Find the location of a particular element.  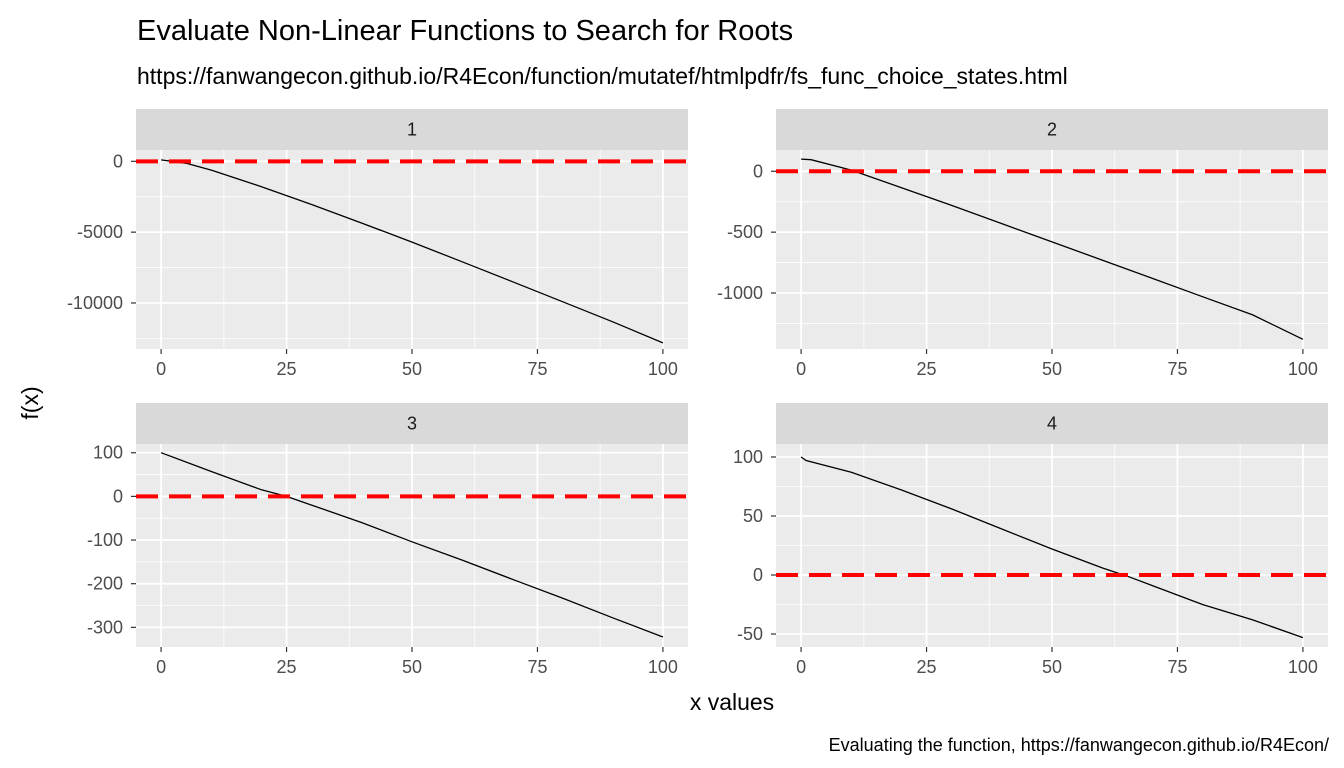

y-tick-label: -200 is located at coordinates (105, 584).